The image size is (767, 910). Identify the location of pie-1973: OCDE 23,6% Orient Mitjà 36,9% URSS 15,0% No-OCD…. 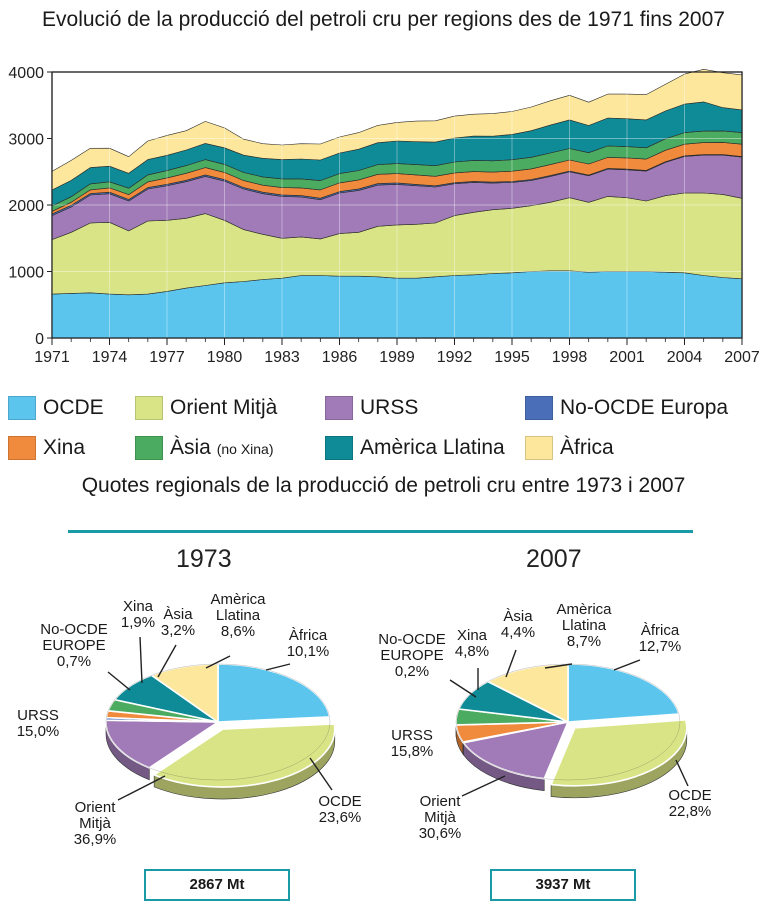
(189, 719).